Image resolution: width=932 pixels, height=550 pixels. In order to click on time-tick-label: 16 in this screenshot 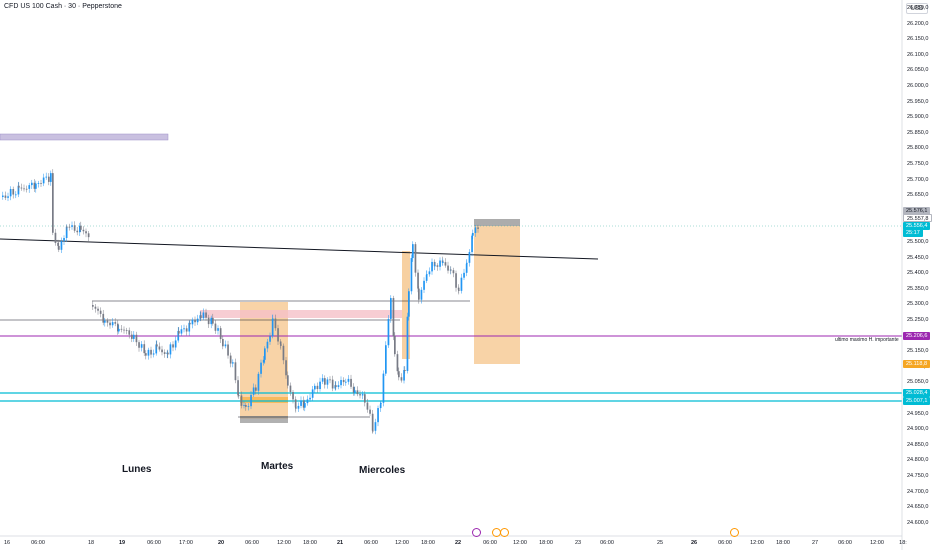, I will do `click(7, 543)`.